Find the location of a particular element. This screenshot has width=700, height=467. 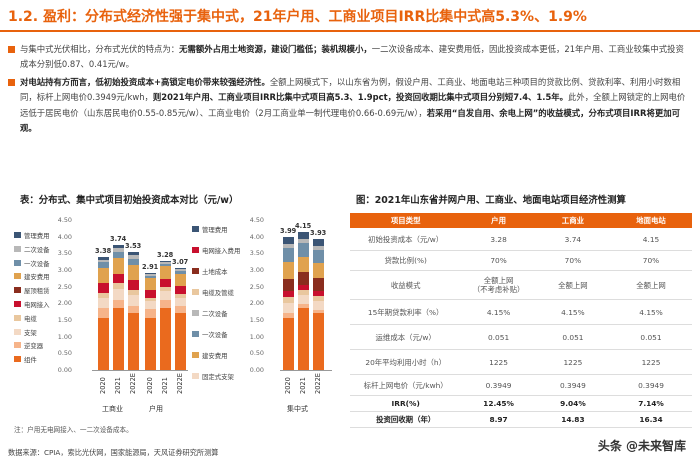

legend-label: 一次设备 is located at coordinates (37, 263).